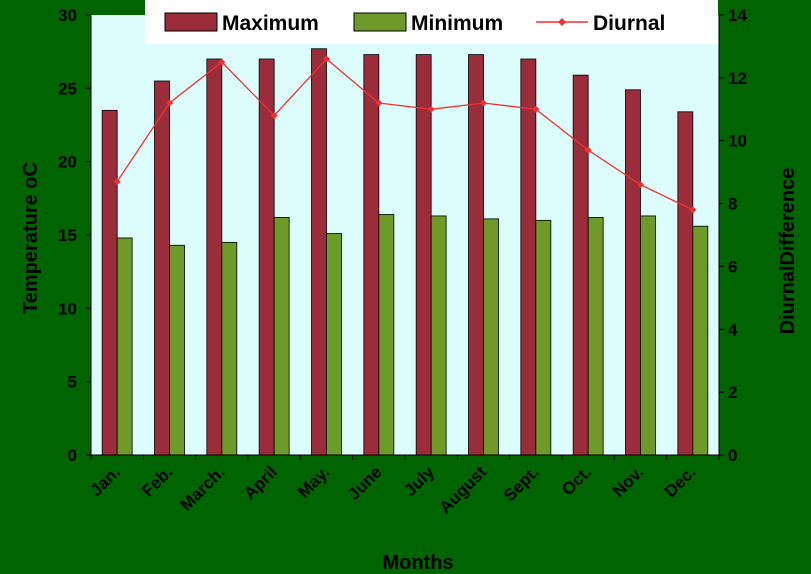  I want to click on legend-minimum-swatch, so click(380, 22).